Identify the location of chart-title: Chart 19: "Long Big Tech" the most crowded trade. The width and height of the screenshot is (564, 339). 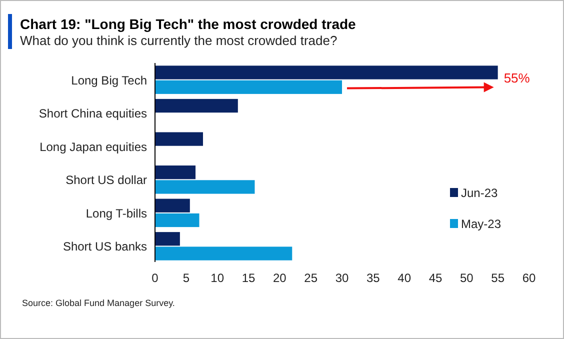
(188, 24).